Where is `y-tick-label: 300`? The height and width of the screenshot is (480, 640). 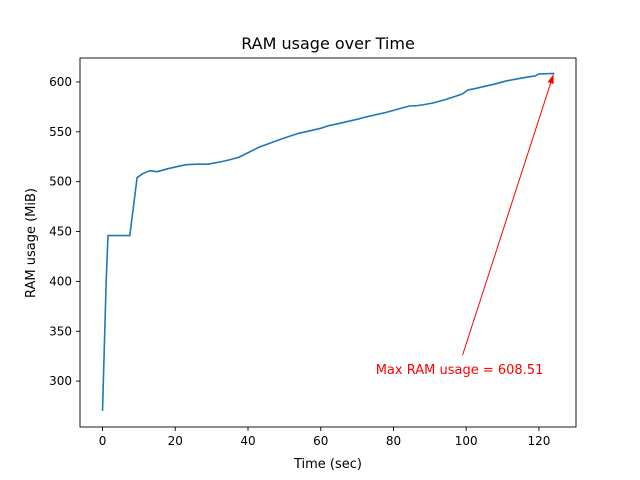
y-tick-label: 300 is located at coordinates (60, 381).